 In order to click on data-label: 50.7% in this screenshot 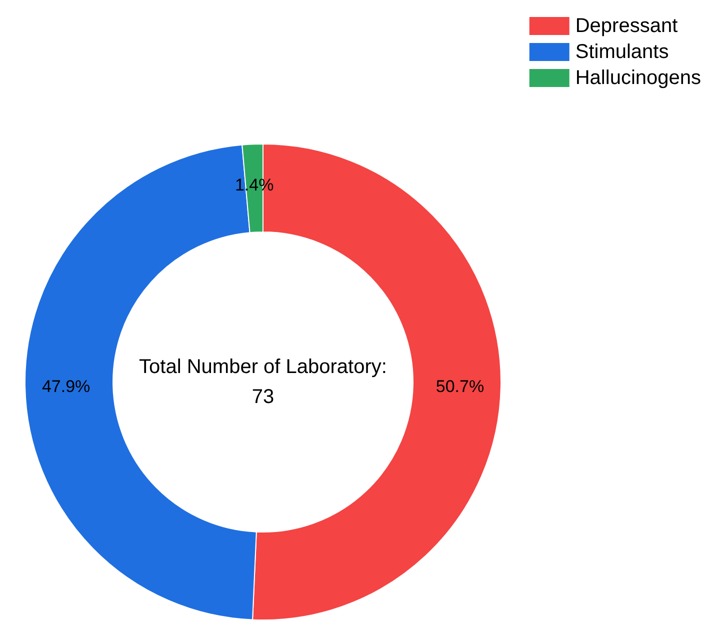, I will do `click(460, 386)`.